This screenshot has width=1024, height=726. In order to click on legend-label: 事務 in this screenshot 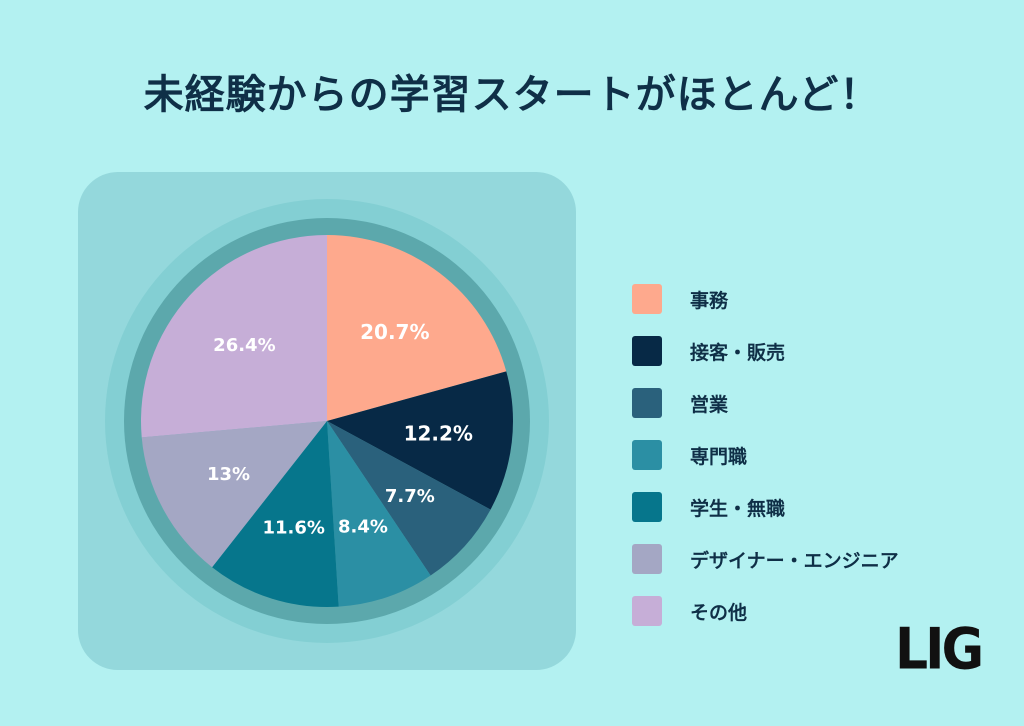, I will do `click(709, 300)`.